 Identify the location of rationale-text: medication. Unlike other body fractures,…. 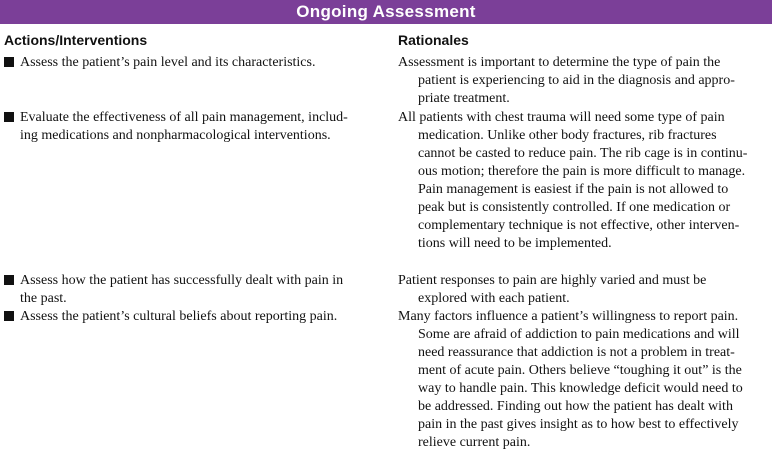
(567, 135).